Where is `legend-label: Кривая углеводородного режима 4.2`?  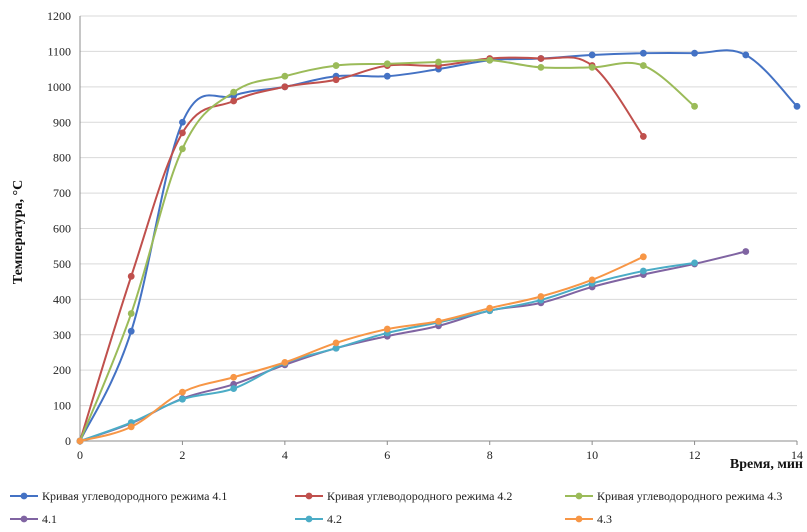 legend-label: Кривая углеводородного режима 4.2 is located at coordinates (419, 496).